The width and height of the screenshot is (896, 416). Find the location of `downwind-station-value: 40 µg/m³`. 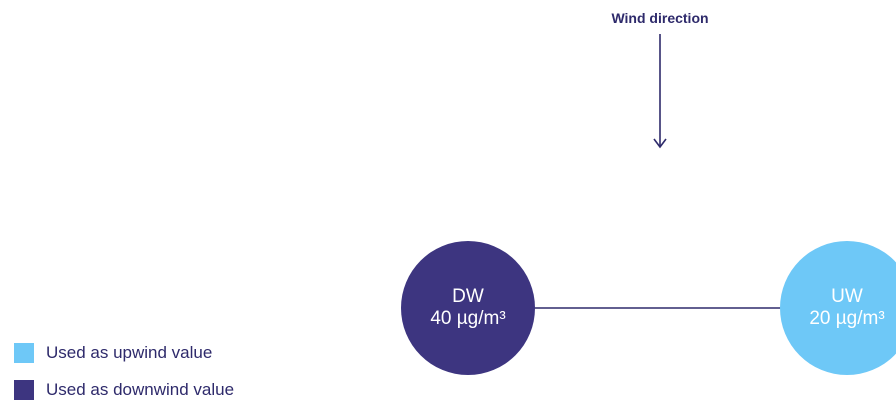

downwind-station-value: 40 µg/m³ is located at coordinates (468, 318).